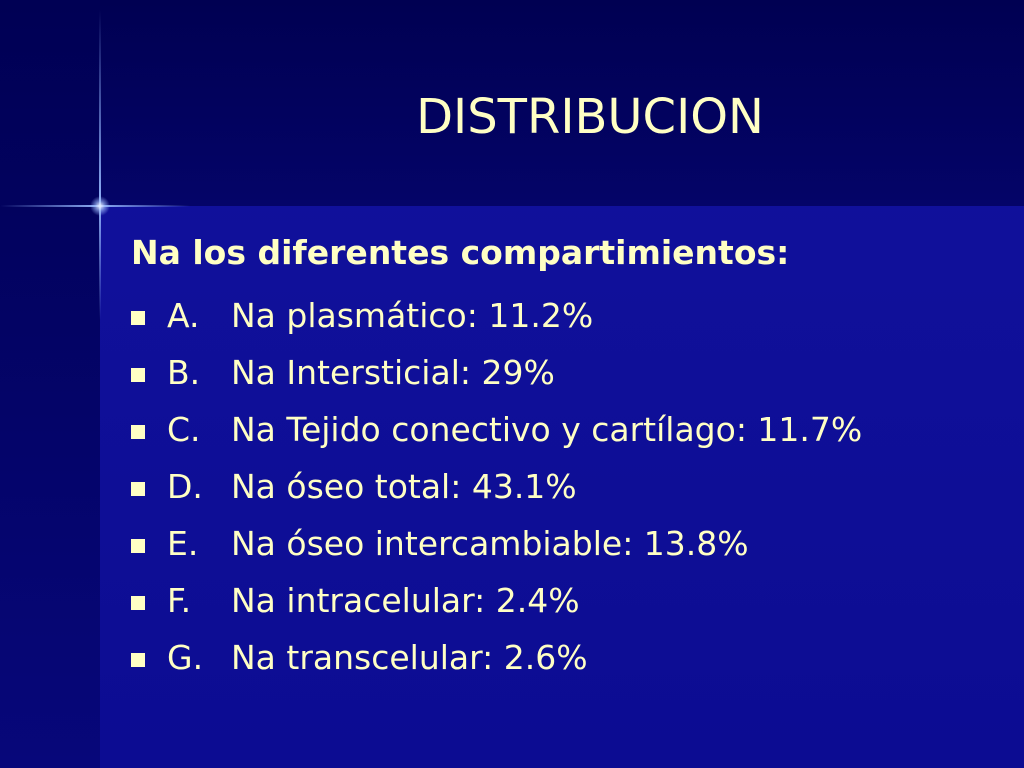 This screenshot has width=1024, height=768. Describe the element at coordinates (412, 315) in the screenshot. I see `item-text: Na plasmático: 11.2%` at that location.